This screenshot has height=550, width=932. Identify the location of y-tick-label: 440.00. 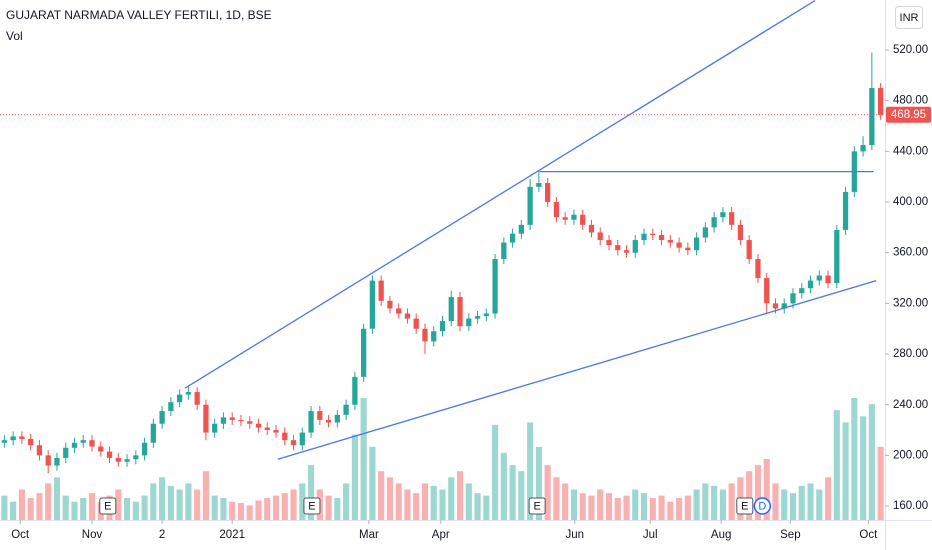
(910, 151).